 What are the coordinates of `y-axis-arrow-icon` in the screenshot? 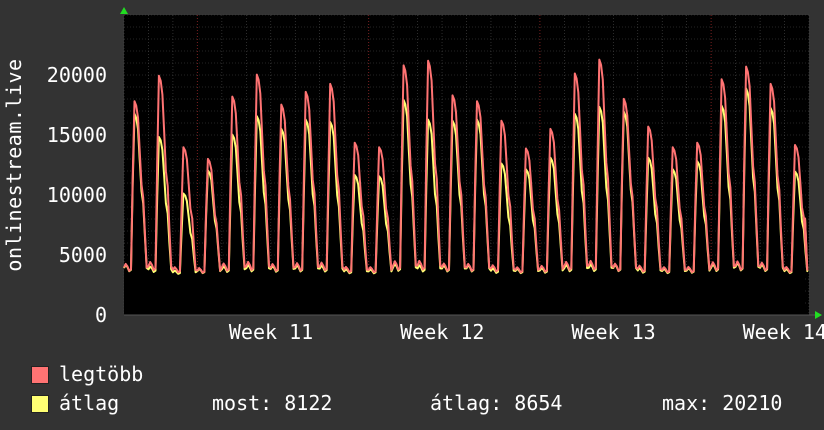 It's located at (124, 10).